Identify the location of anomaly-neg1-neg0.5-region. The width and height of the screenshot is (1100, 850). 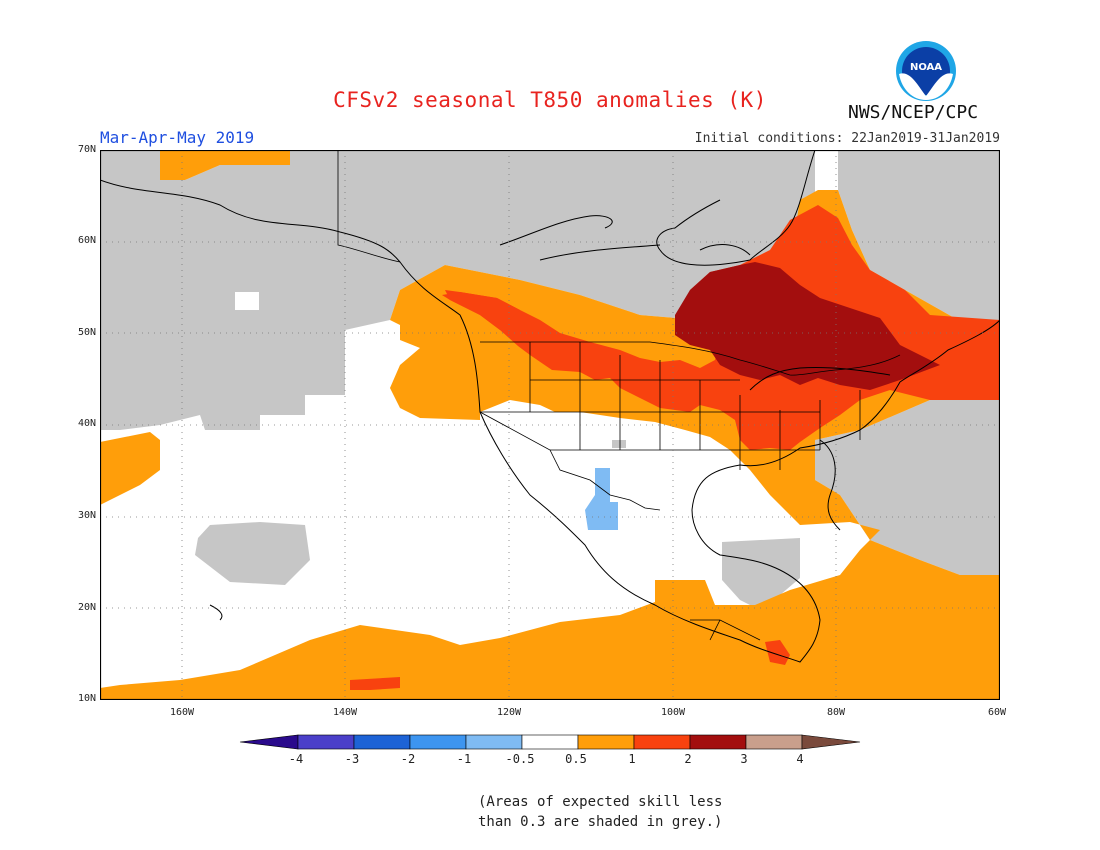
(601, 499).